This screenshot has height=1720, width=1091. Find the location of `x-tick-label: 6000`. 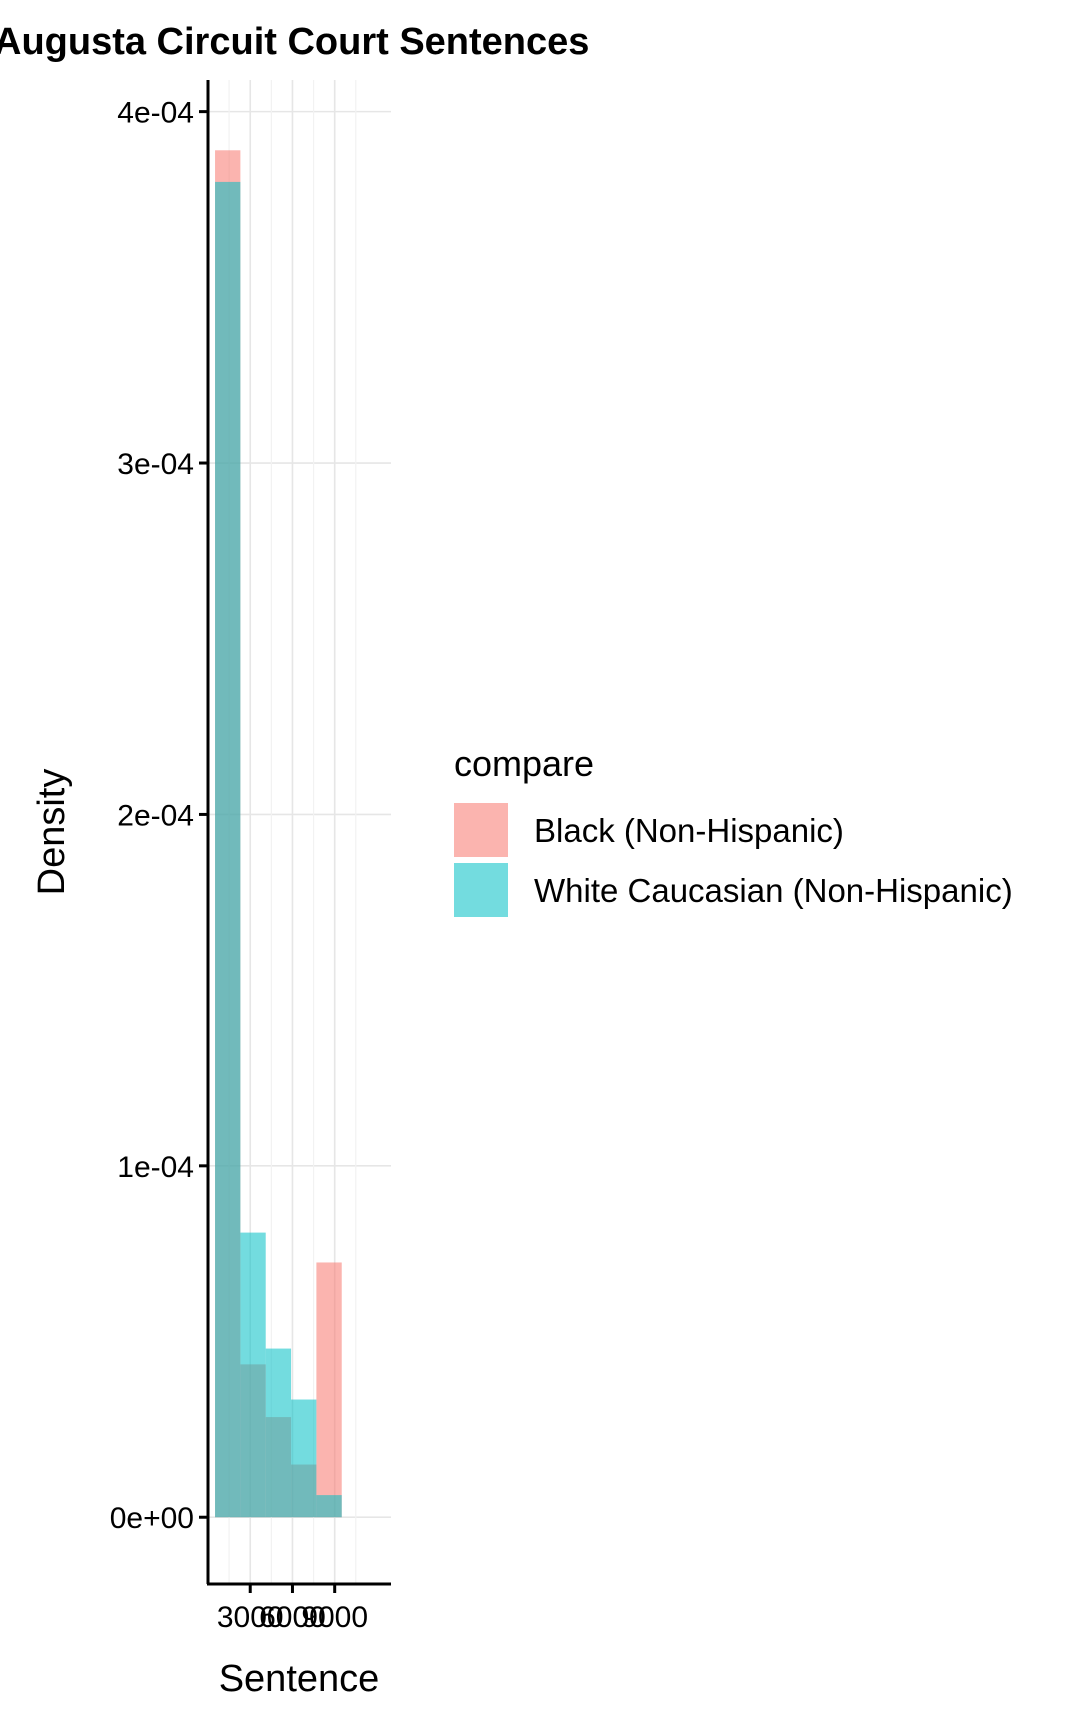

x-tick-label: 6000 is located at coordinates (292, 1617).